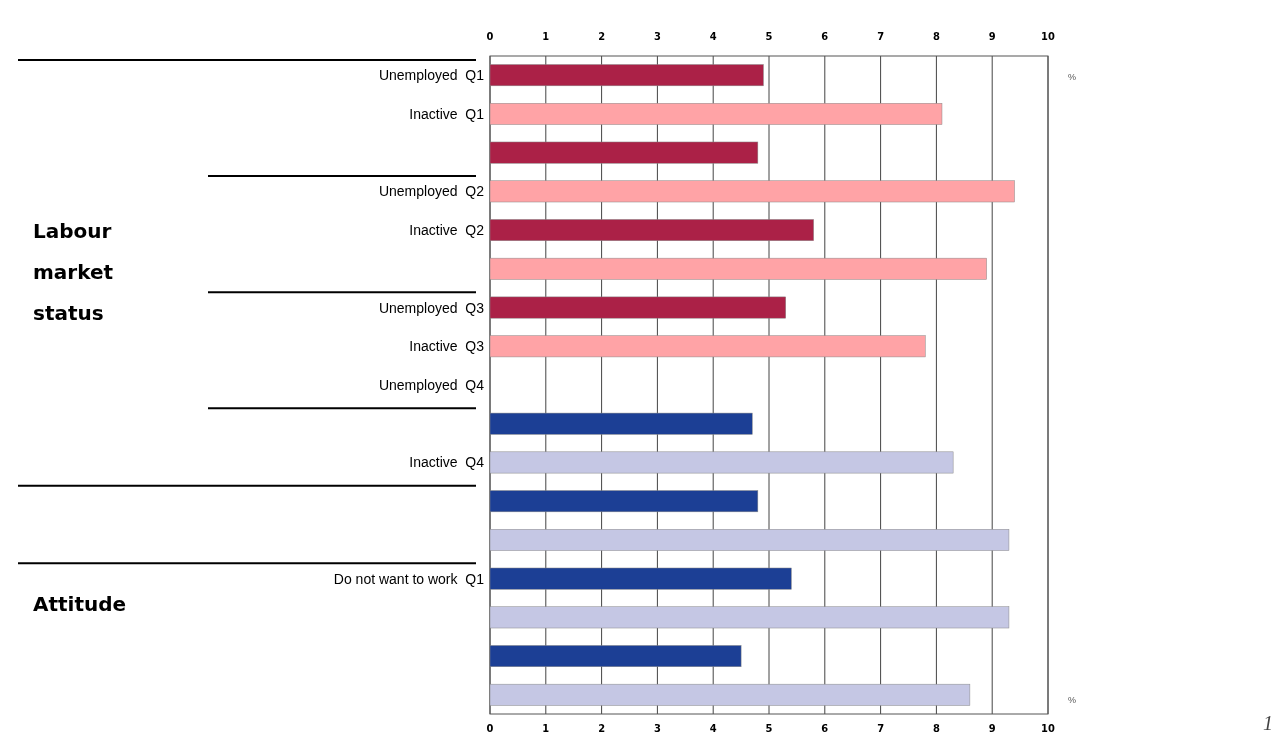  Describe the element at coordinates (713, 728) in the screenshot. I see `x-tick-label: 4` at that location.